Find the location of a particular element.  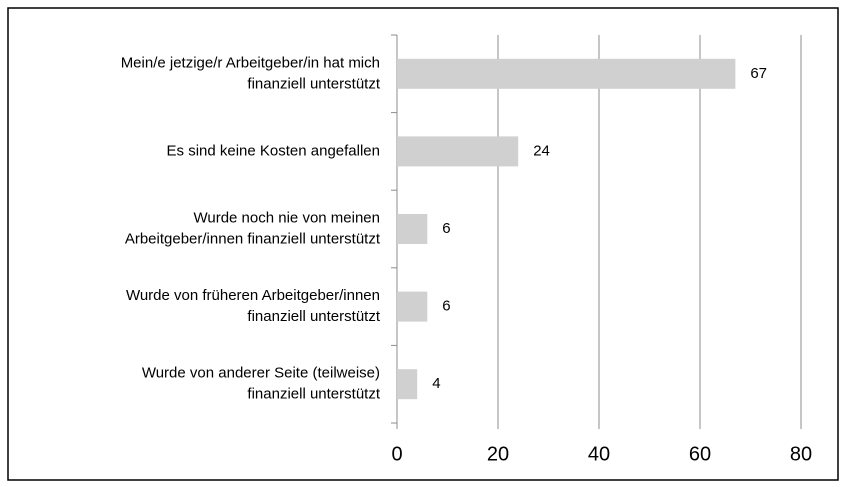

value-label: 67 is located at coordinates (758, 73).